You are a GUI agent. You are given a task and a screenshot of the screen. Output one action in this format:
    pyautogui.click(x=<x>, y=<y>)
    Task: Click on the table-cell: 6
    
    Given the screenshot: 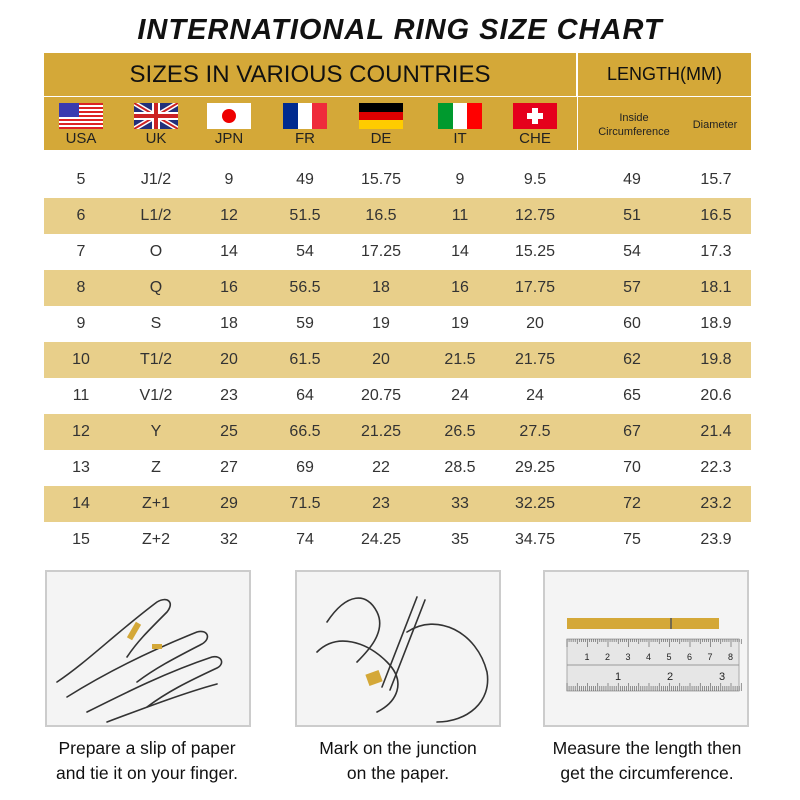 What is the action you would take?
    pyautogui.click(x=81, y=215)
    